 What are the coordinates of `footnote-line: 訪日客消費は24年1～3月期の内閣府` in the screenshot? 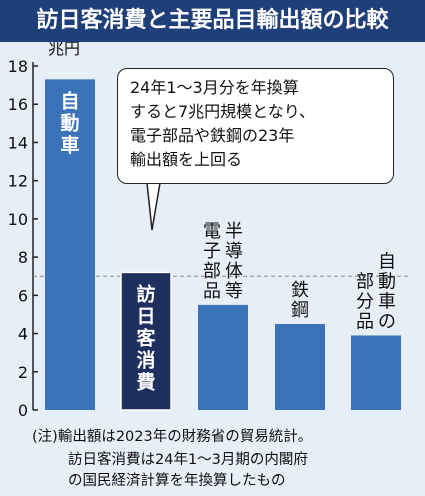 It's located at (188, 460).